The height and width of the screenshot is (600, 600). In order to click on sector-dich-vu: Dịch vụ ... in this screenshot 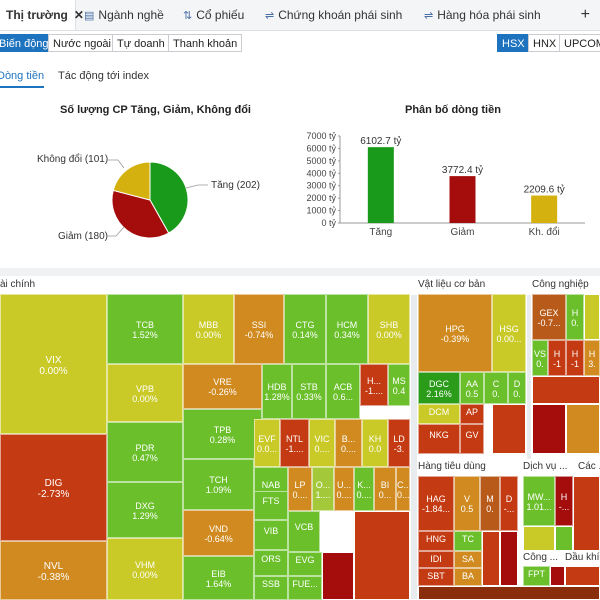, I will do `click(548, 467)`.